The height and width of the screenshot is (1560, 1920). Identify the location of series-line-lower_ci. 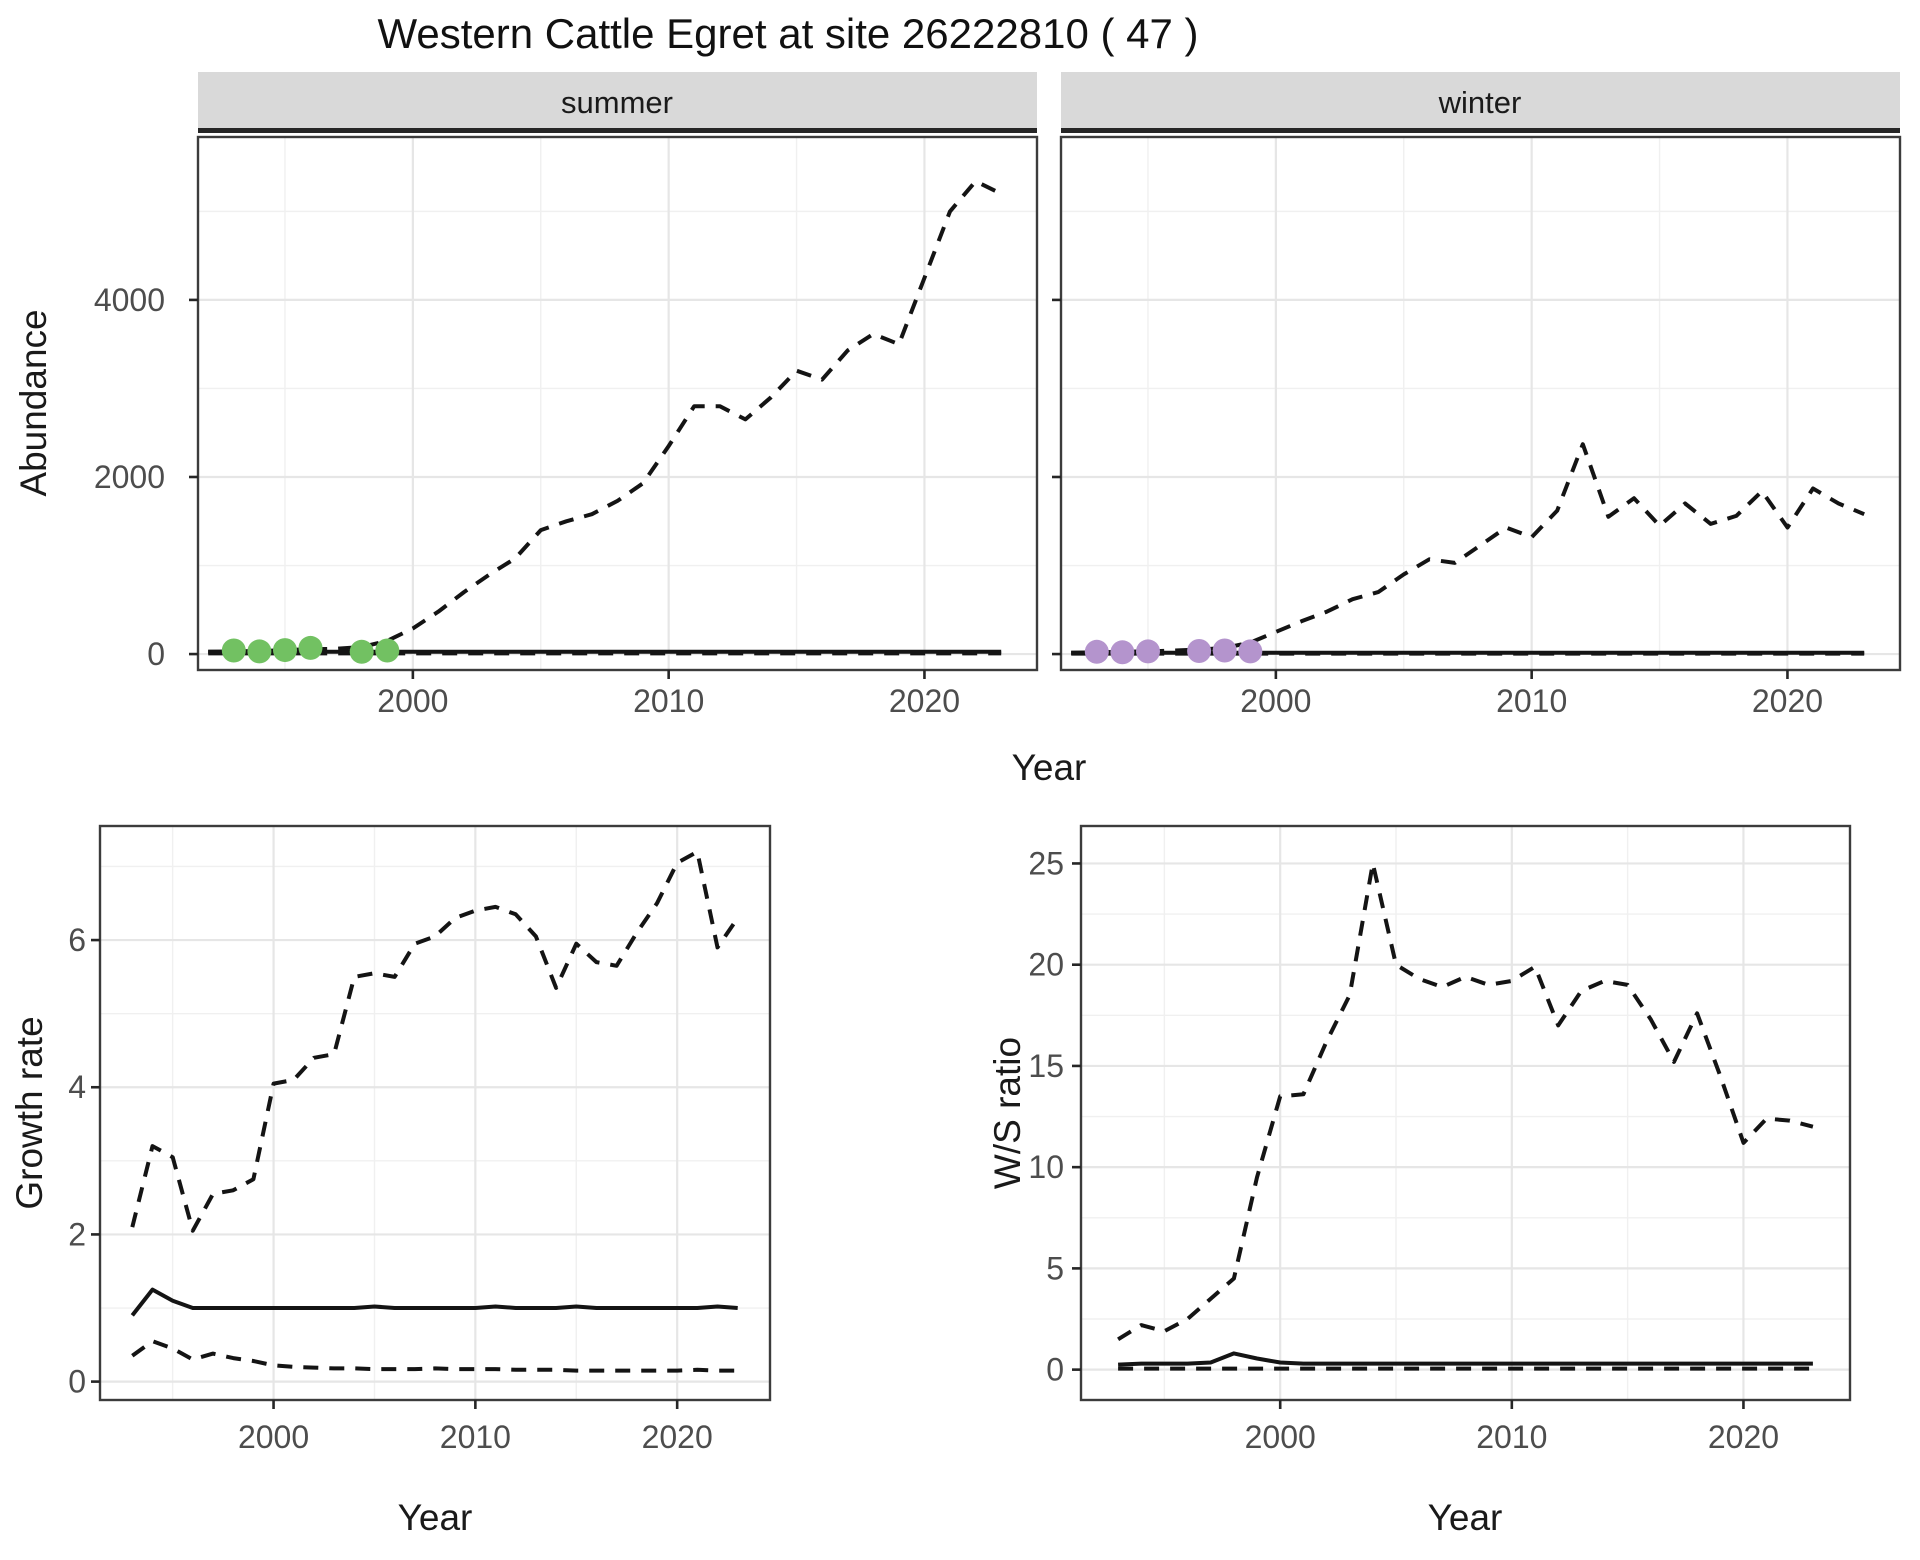
(434, 1356).